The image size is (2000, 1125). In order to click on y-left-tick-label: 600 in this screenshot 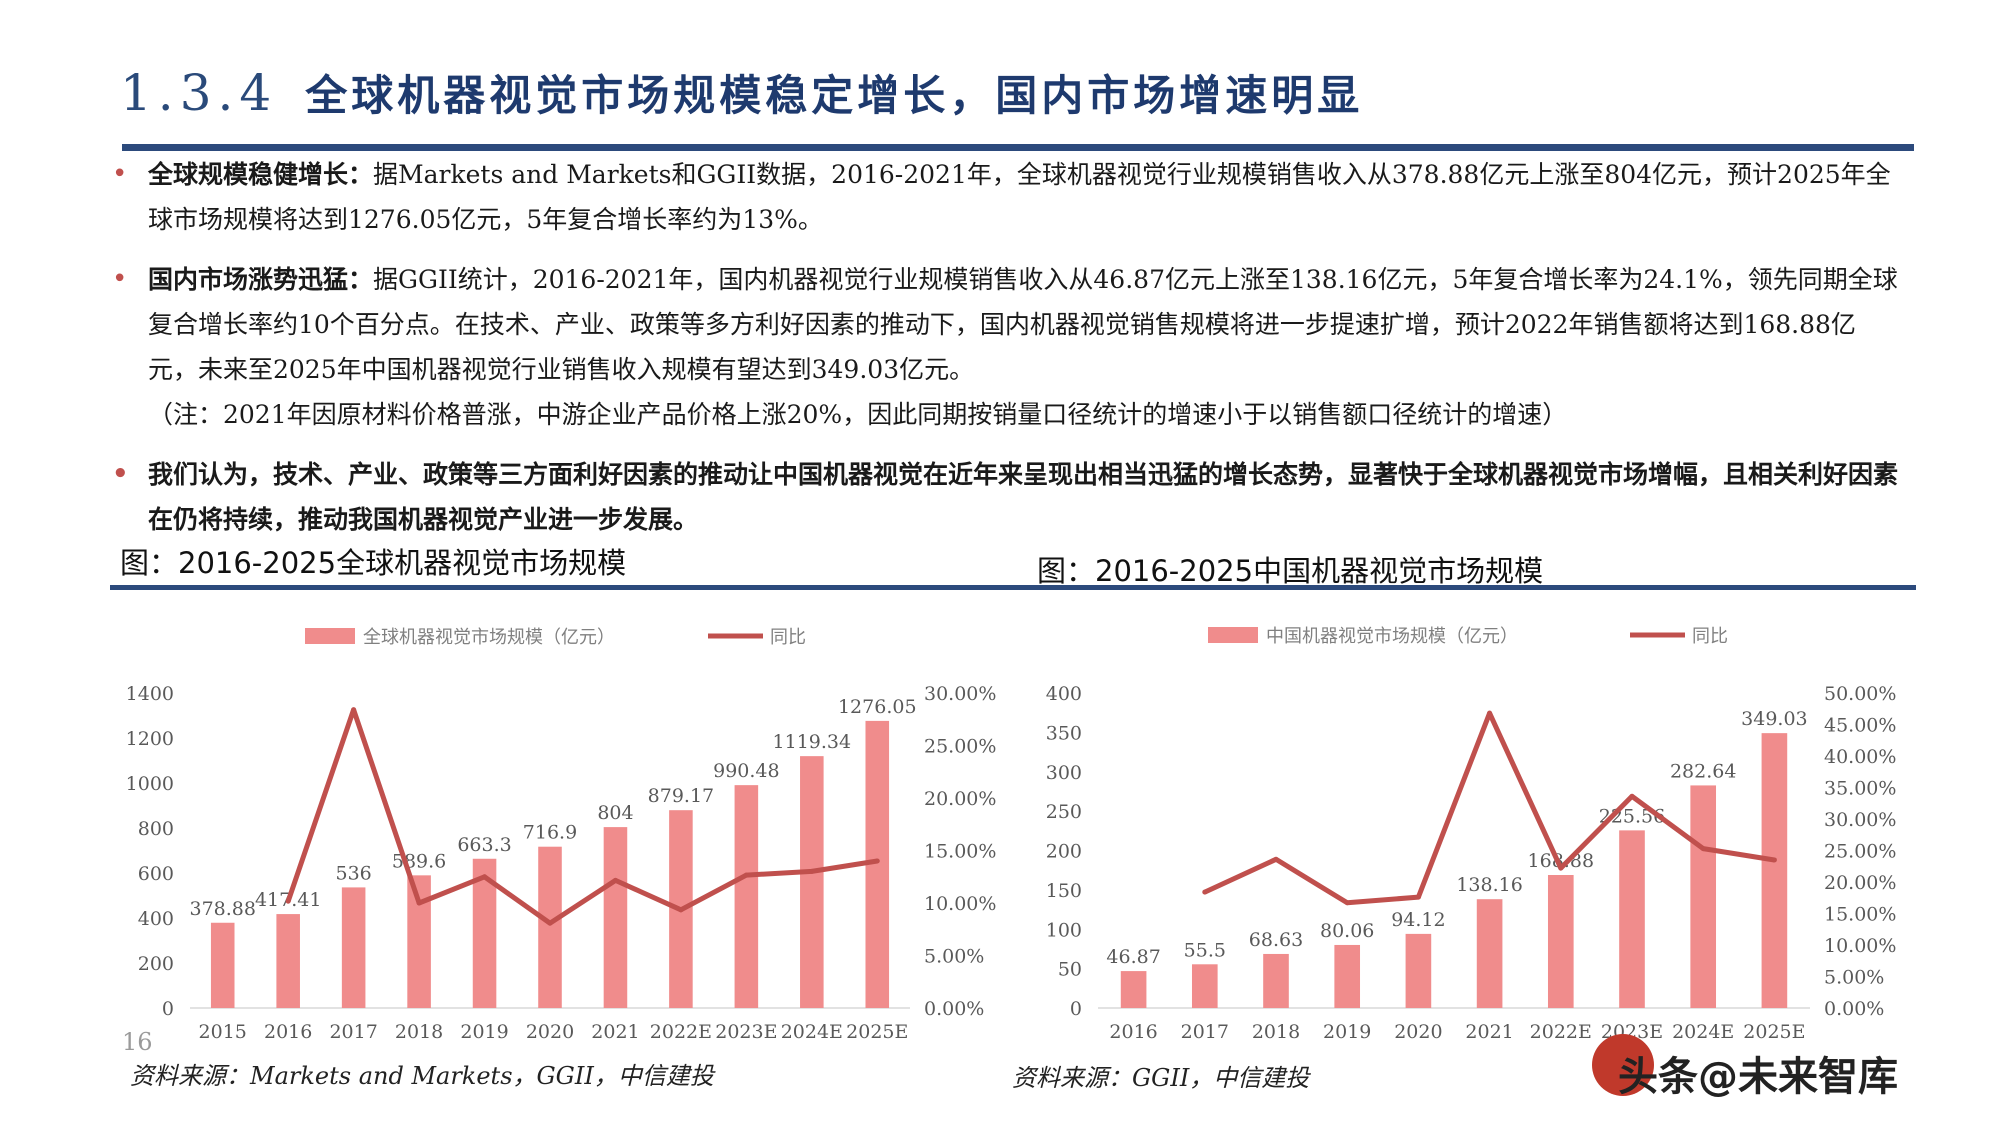, I will do `click(156, 874)`.